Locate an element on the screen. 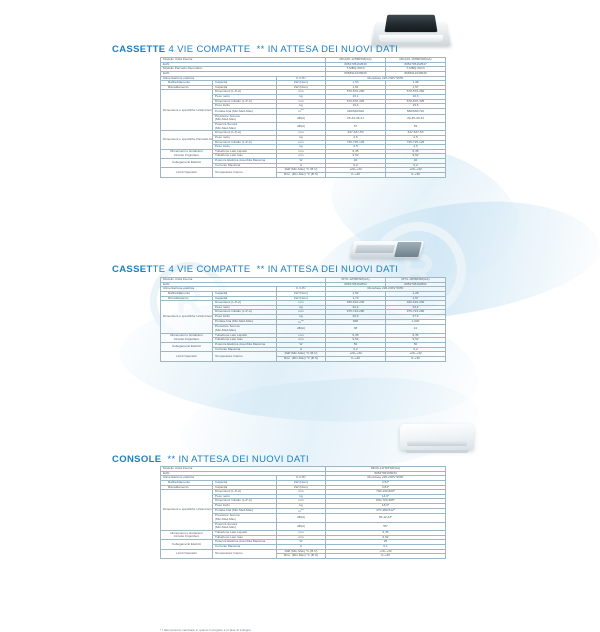 This screenshot has height=632, width=600. table-row: Potenza Sonora (Min-Med-Max) dB(A) 55* is located at coordinates (304, 526).